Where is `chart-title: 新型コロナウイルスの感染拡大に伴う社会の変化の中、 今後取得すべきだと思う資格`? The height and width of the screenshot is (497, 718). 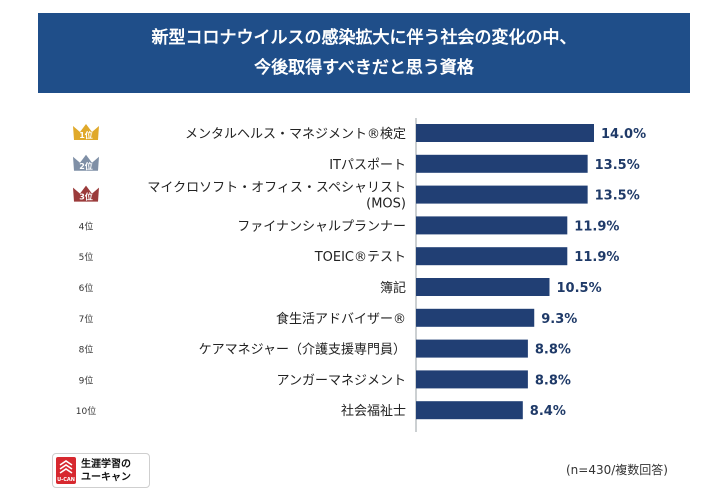 chart-title: 新型コロナウイルスの感染拡大に伴う社会の変化の中、 今後取得すべきだと思う資格 is located at coordinates (364, 53).